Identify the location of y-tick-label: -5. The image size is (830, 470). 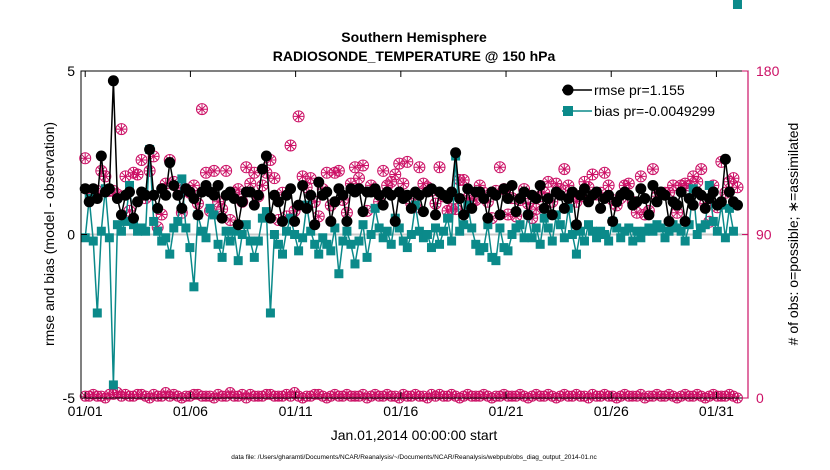
(69, 398).